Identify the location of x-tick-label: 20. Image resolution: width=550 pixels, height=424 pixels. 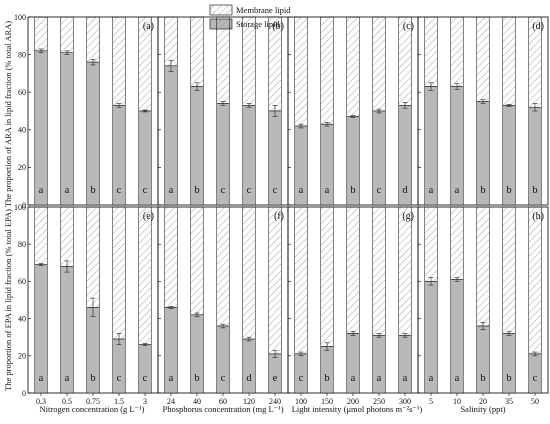
(483, 401).